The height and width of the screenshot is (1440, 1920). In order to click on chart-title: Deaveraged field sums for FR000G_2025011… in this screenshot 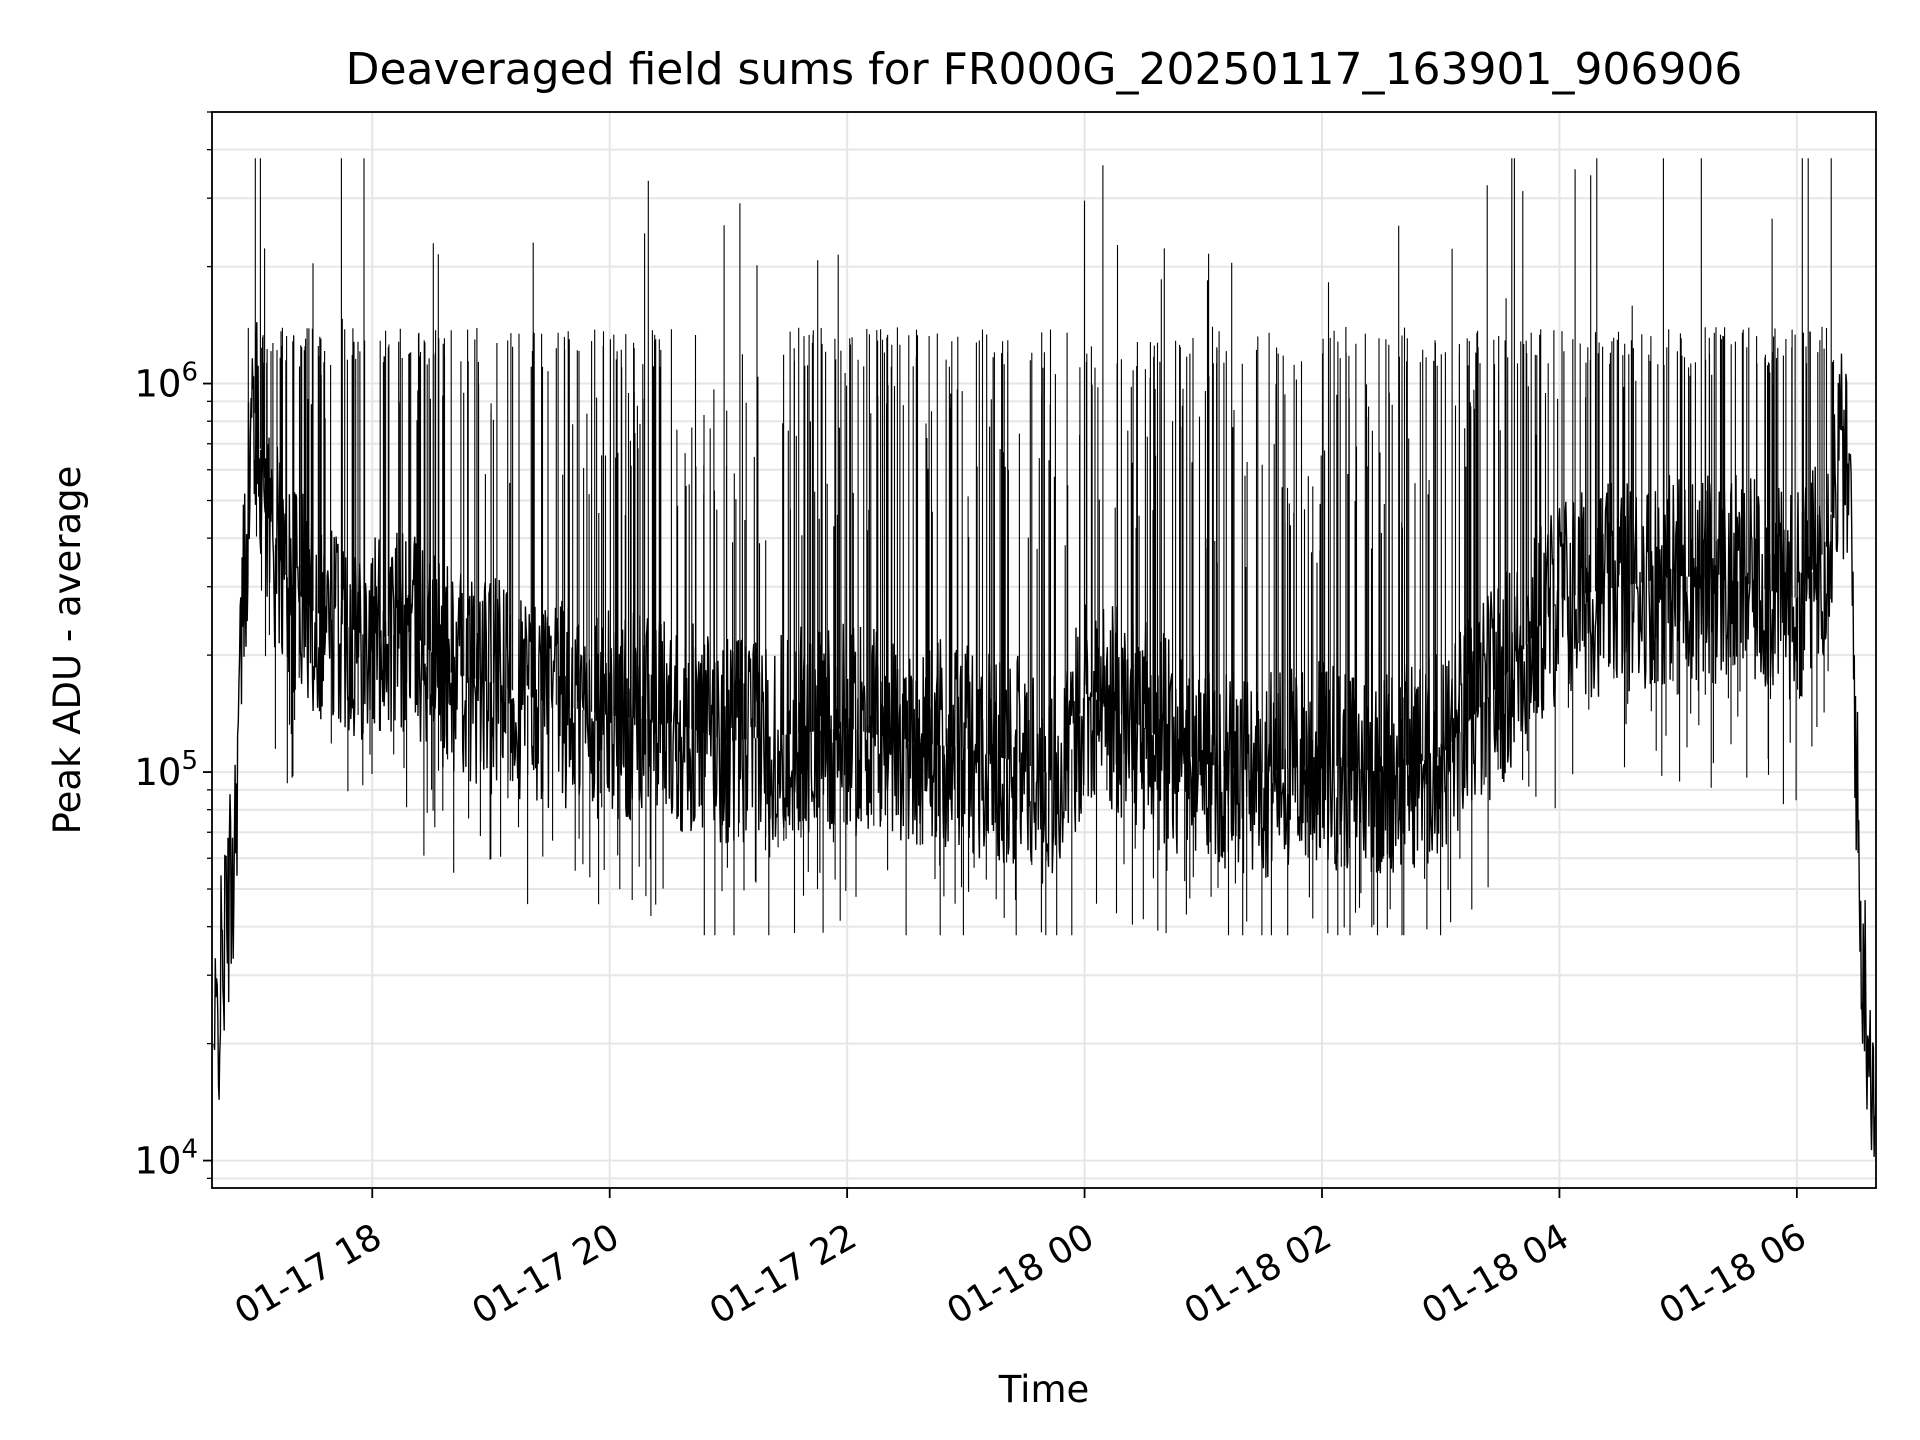, I will do `click(1044, 69)`.